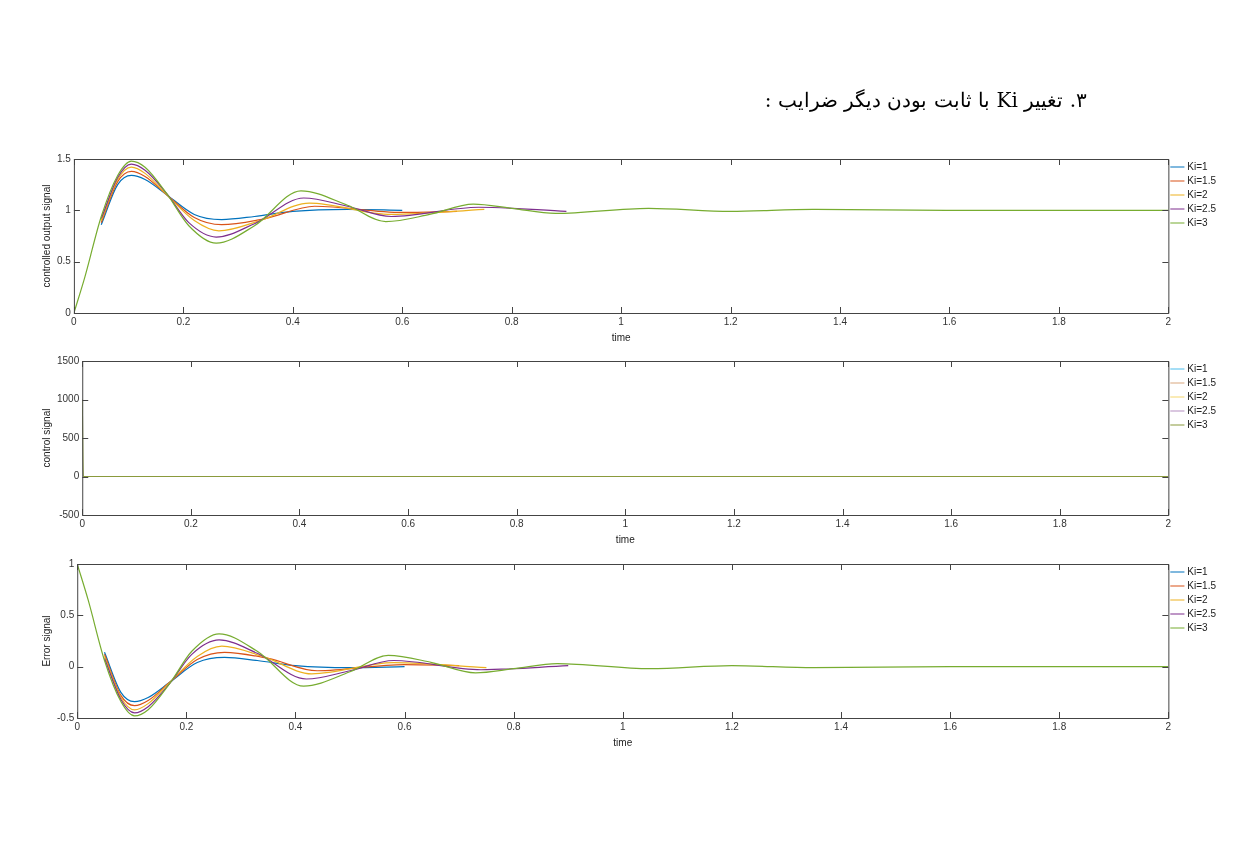  Describe the element at coordinates (46, 236) in the screenshot. I see `y-axis-title: controlled output signal` at that location.